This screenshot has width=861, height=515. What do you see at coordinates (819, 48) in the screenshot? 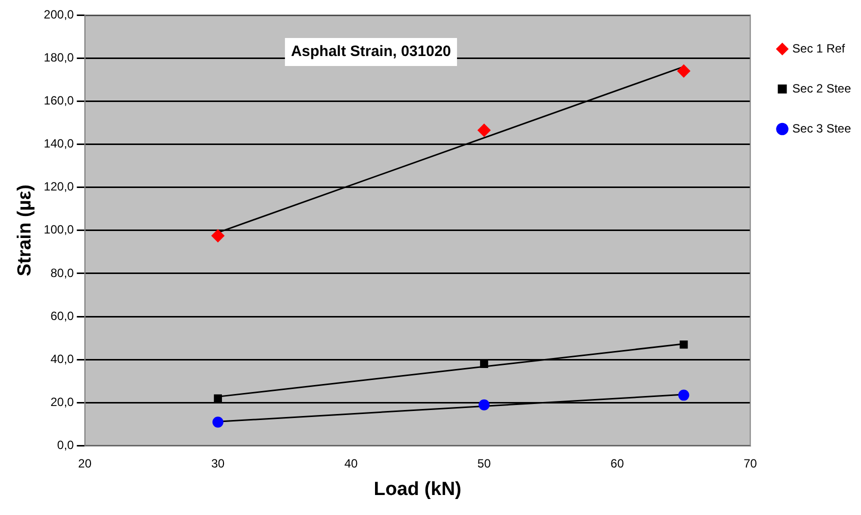
I see `legend-label: Sec 1 Ref` at bounding box center [819, 48].